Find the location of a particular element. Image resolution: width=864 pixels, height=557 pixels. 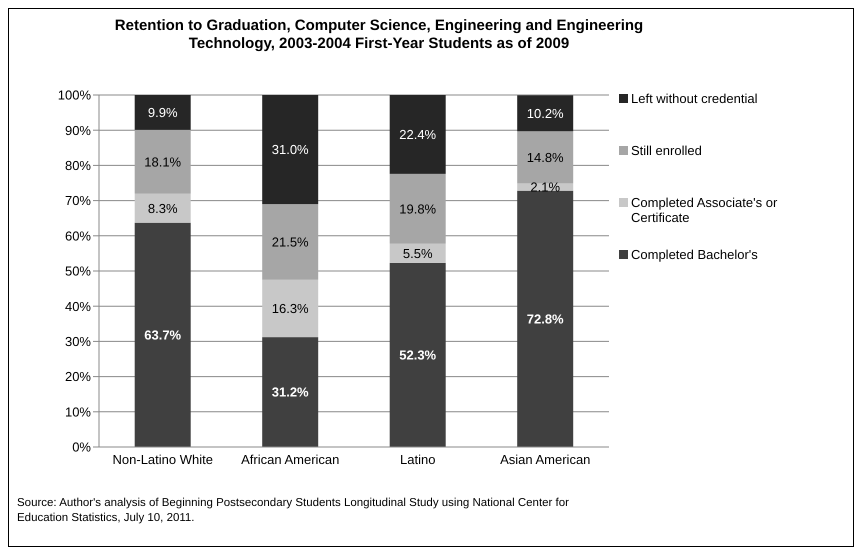

legend-label: Left without credential is located at coordinates (694, 98).